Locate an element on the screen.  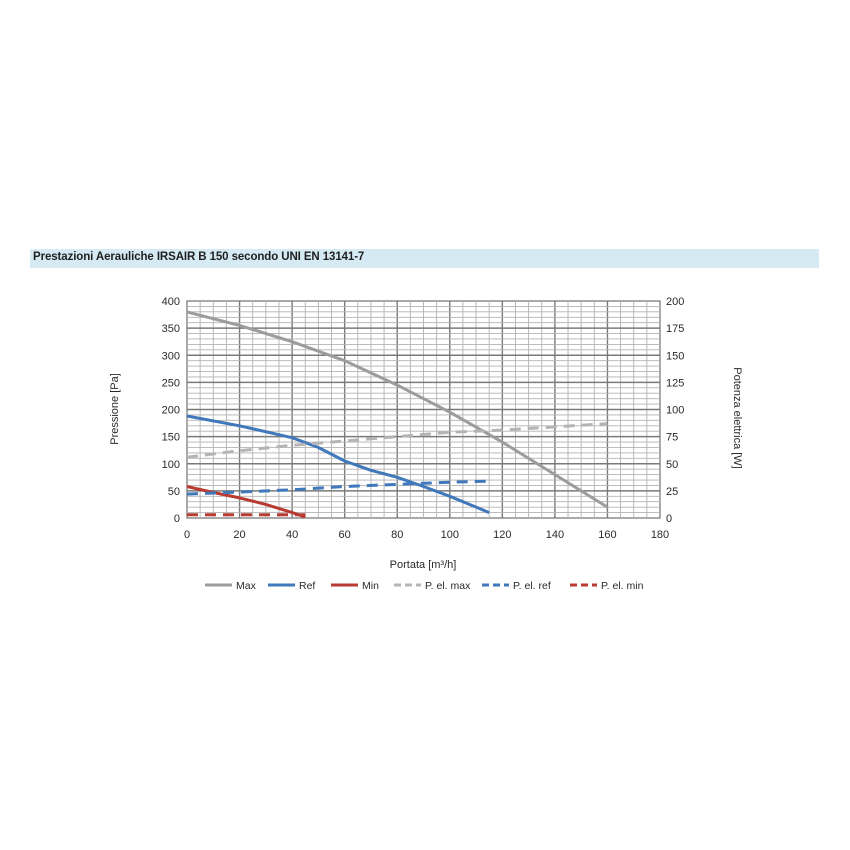
x-tick-label: 0 is located at coordinates (187, 535).